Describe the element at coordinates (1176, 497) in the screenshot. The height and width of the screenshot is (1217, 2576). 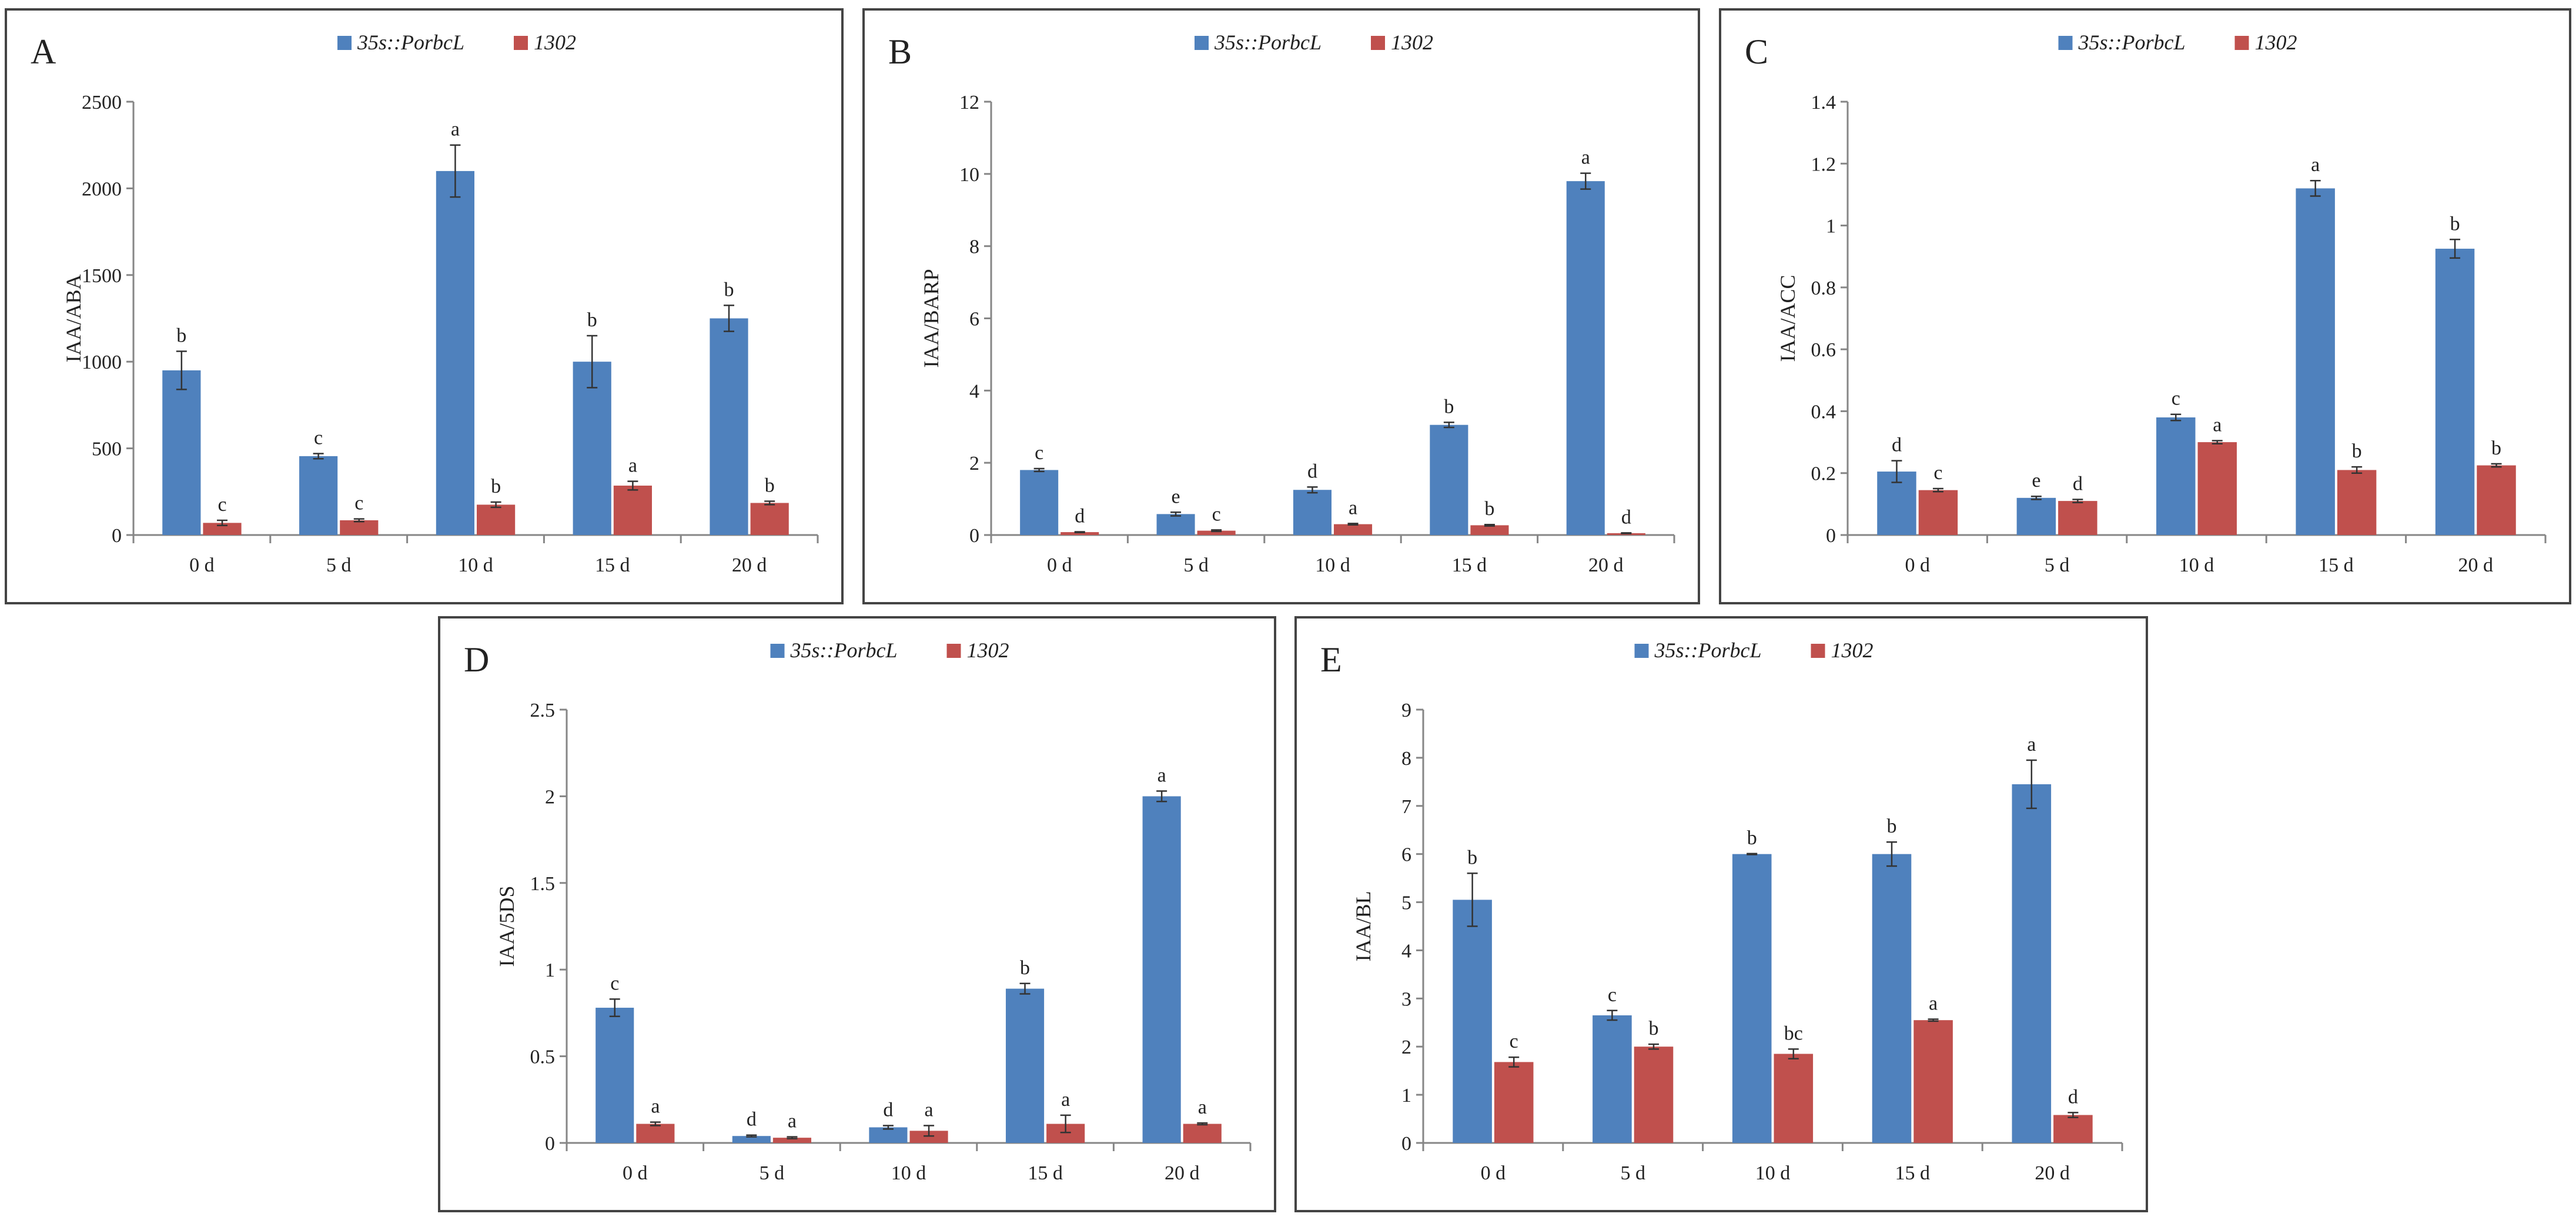
I see `significance-label: e` at that location.